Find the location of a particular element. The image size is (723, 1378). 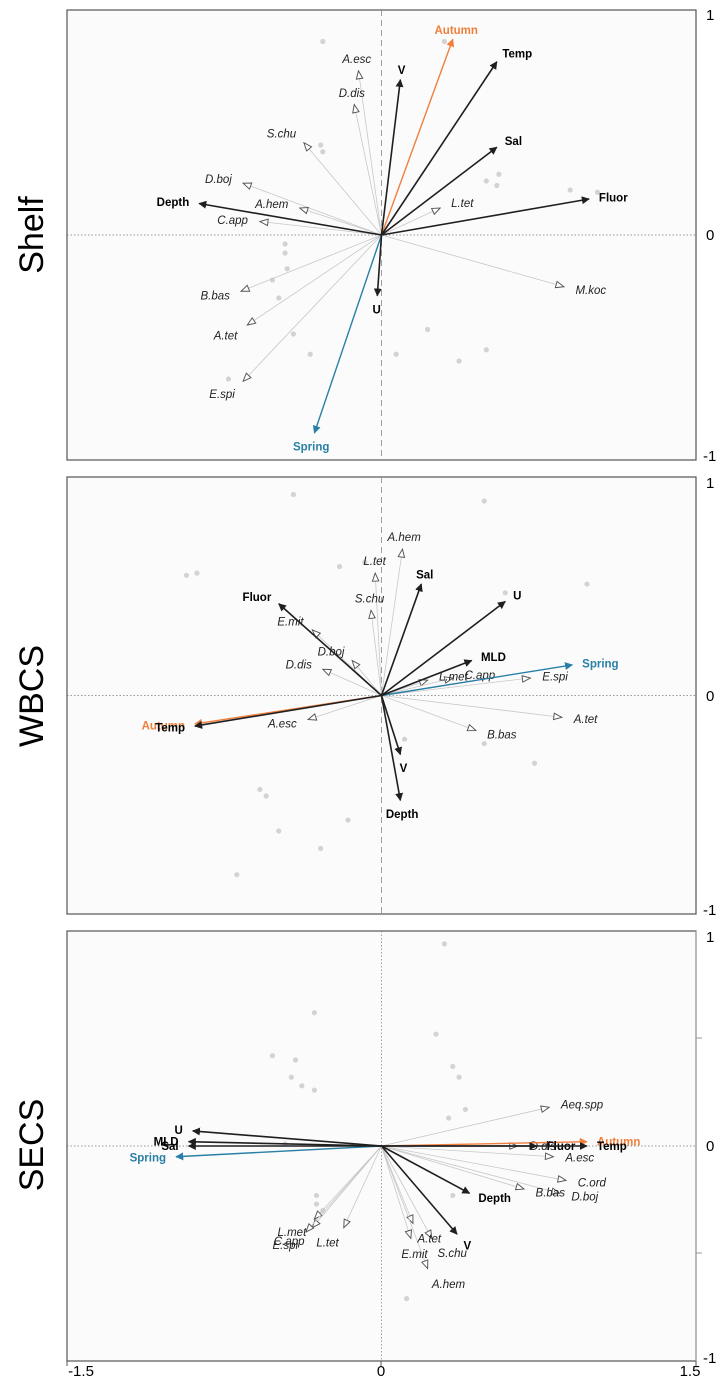

x-tick-label: -1.5 is located at coordinates (81, 1370).